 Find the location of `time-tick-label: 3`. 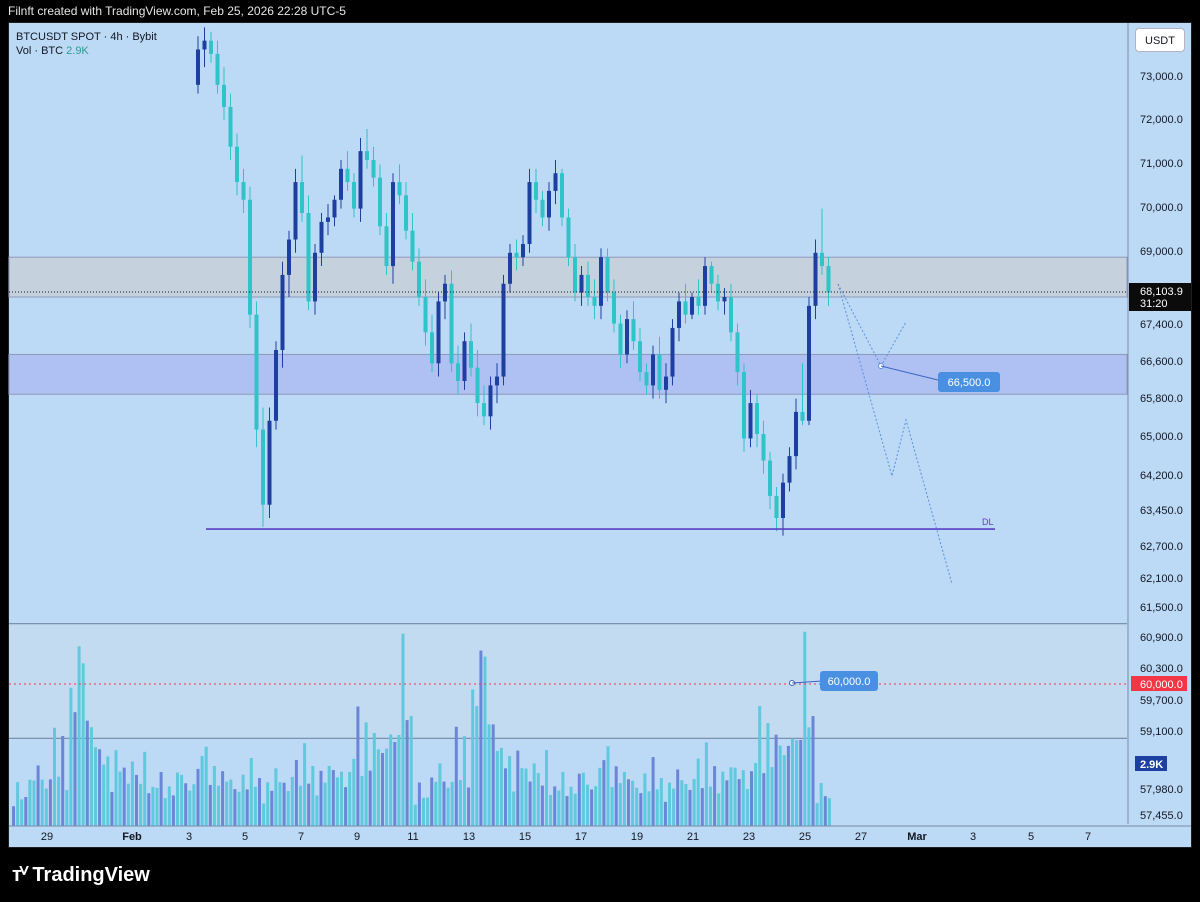

time-tick-label: 3 is located at coordinates (973, 837).